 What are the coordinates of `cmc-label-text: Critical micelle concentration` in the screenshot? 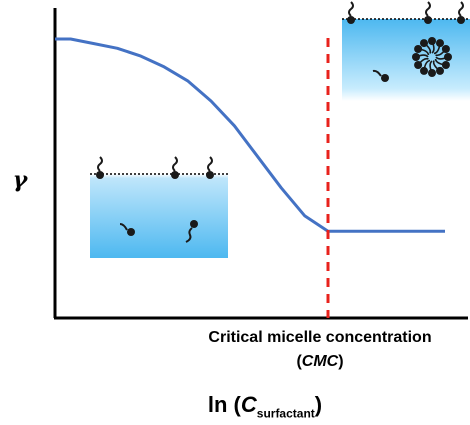 It's located at (320, 337).